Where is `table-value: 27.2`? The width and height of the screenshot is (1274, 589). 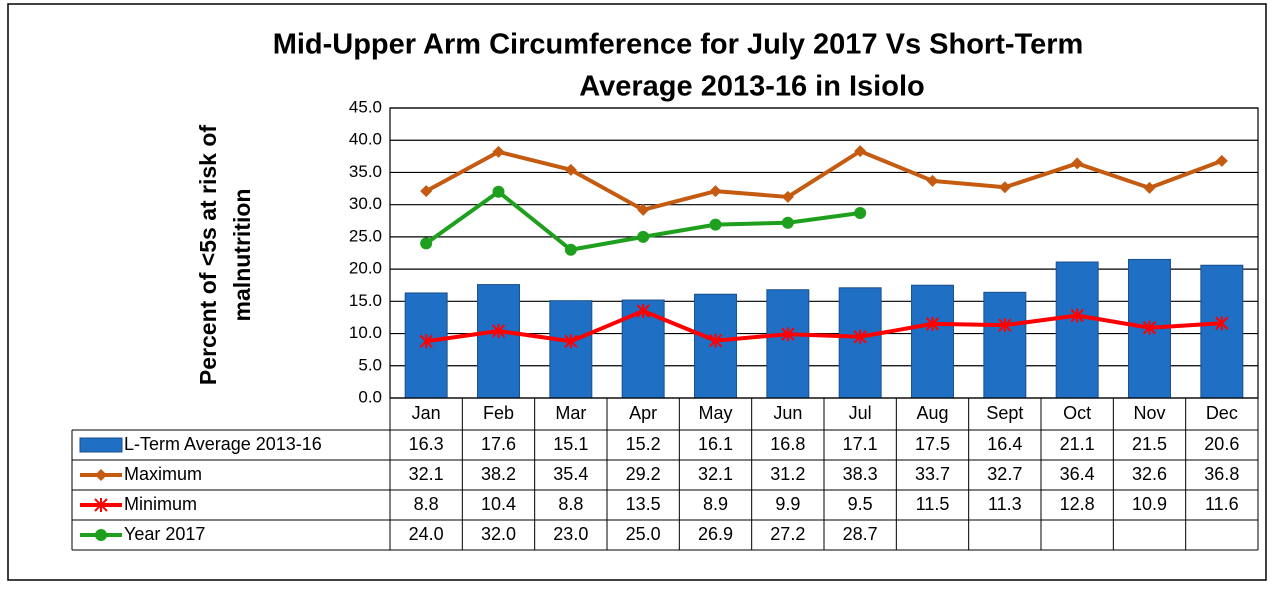
table-value: 27.2 is located at coordinates (787, 534).